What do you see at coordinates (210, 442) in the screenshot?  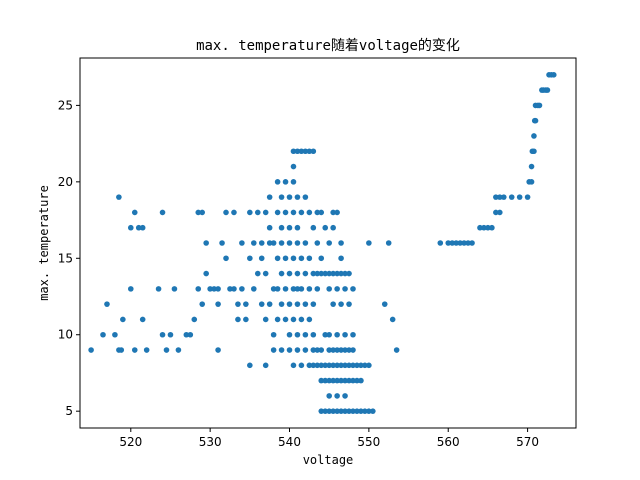 I see `x-tick-label: 530` at bounding box center [210, 442].